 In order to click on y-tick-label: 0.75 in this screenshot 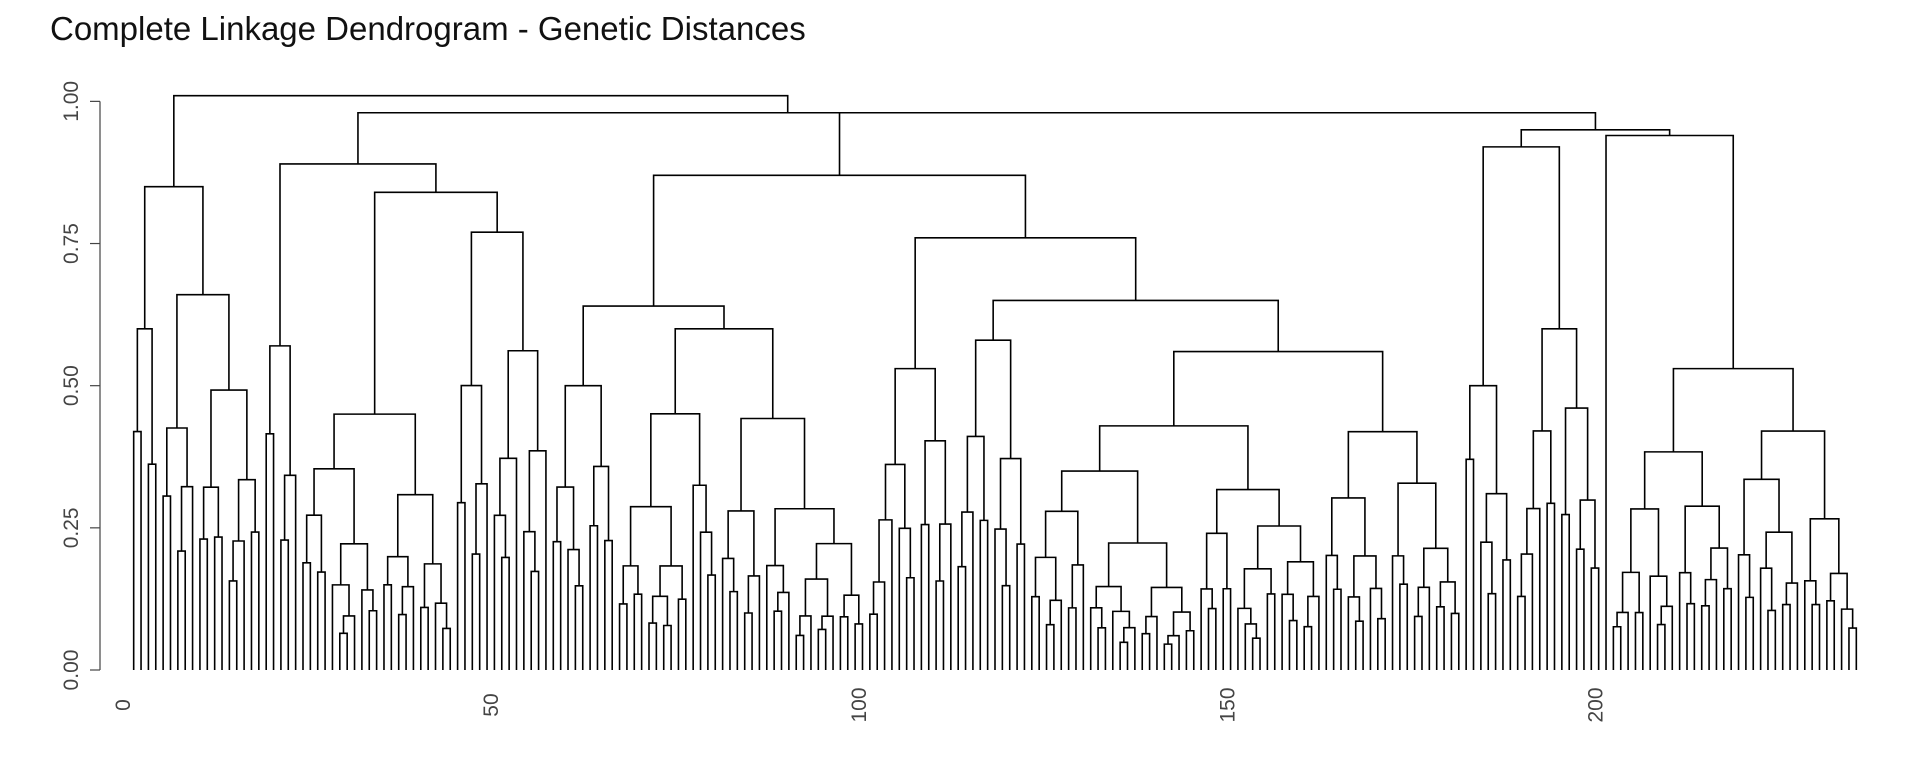, I will do `click(71, 243)`.